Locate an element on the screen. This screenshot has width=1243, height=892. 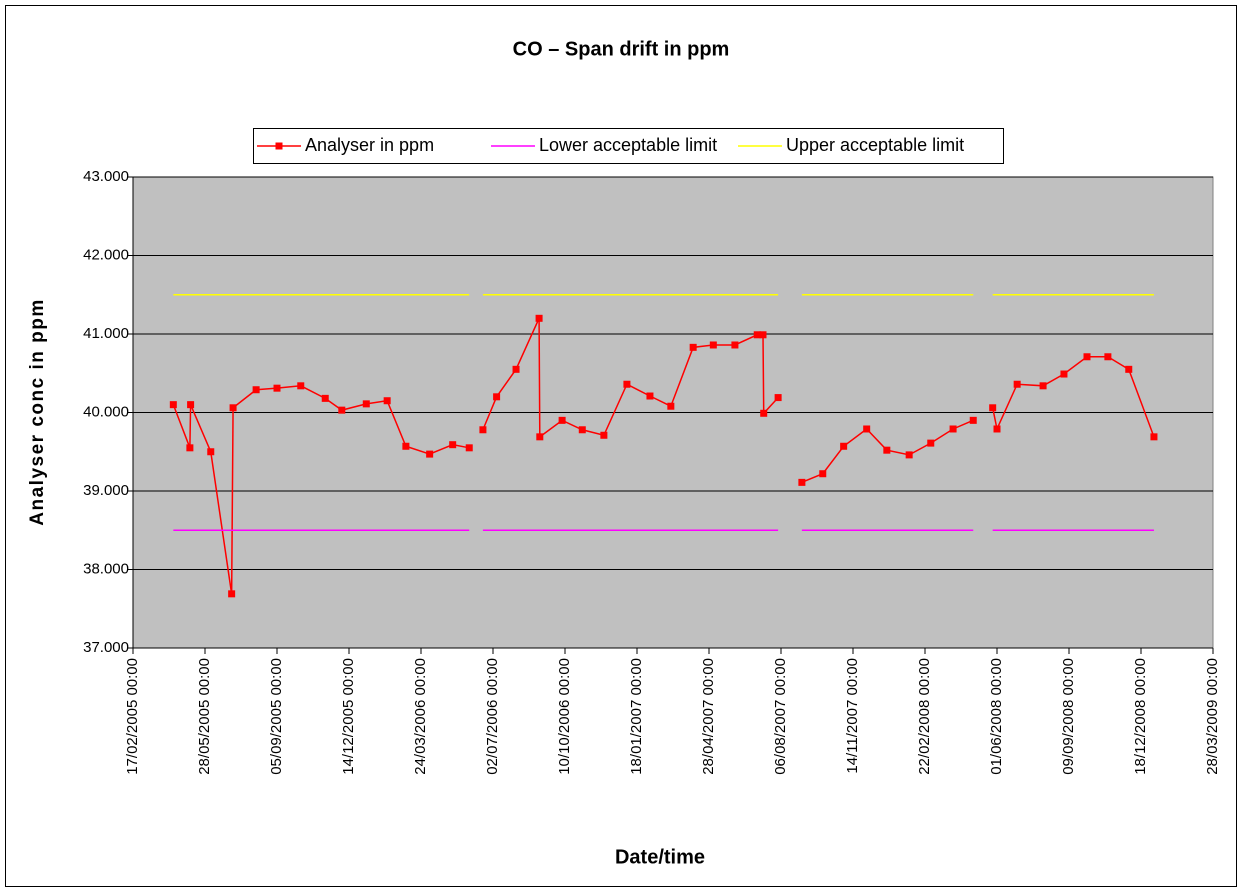
x-tick-label: 02/07/2006 00:00 is located at coordinates (492, 716).